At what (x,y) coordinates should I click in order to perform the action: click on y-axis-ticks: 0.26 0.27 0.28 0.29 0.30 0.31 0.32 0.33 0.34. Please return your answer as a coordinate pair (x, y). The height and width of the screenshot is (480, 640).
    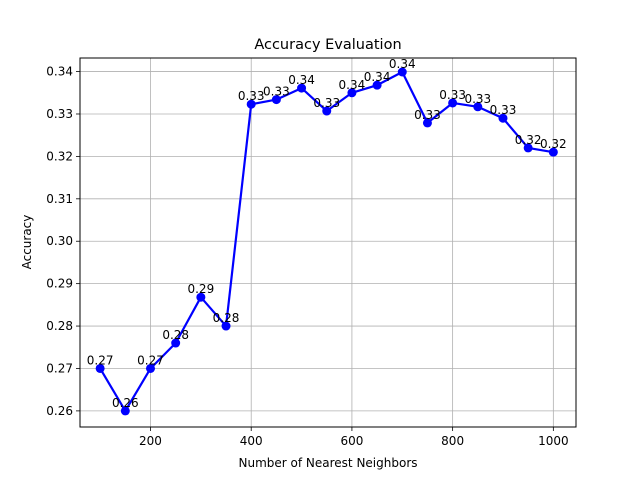
    Looking at the image, I should click on (63, 241).